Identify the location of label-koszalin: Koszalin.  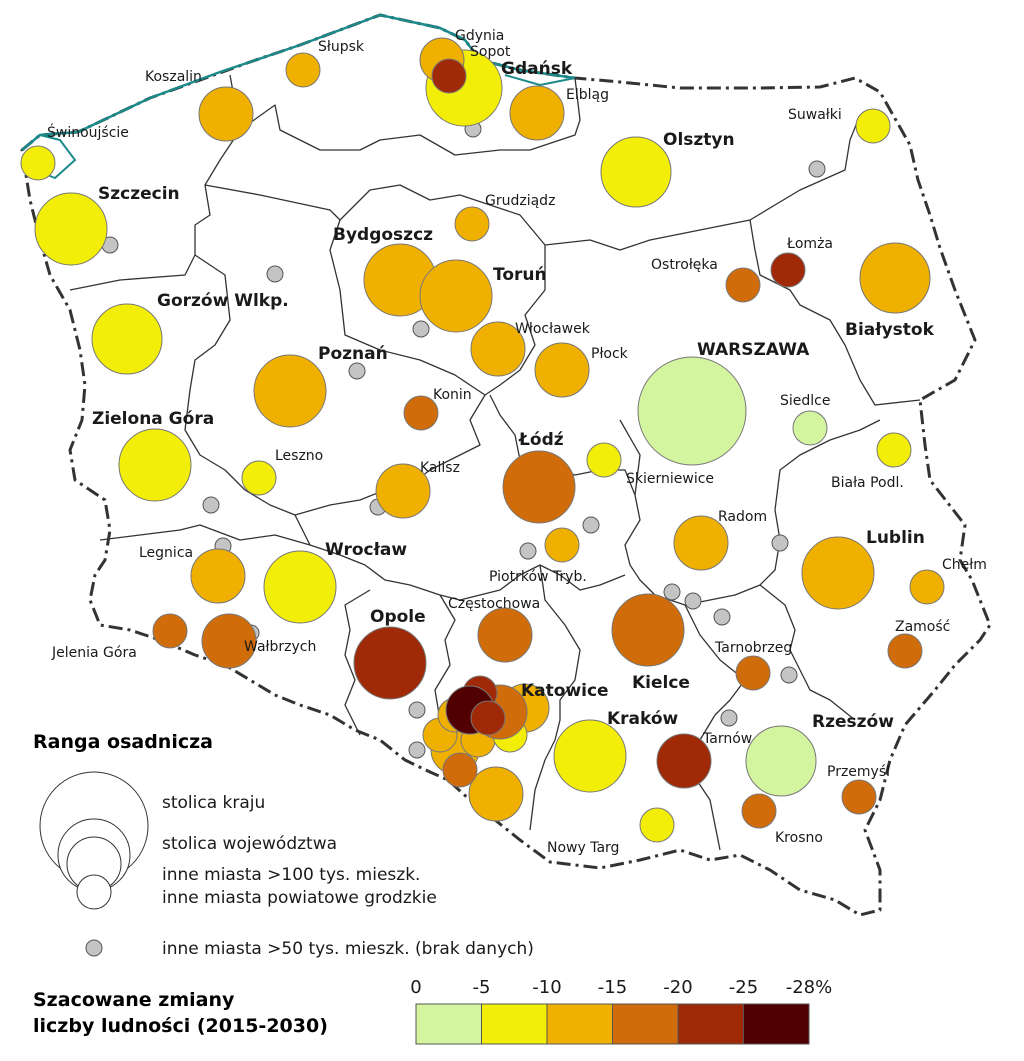
(173, 77).